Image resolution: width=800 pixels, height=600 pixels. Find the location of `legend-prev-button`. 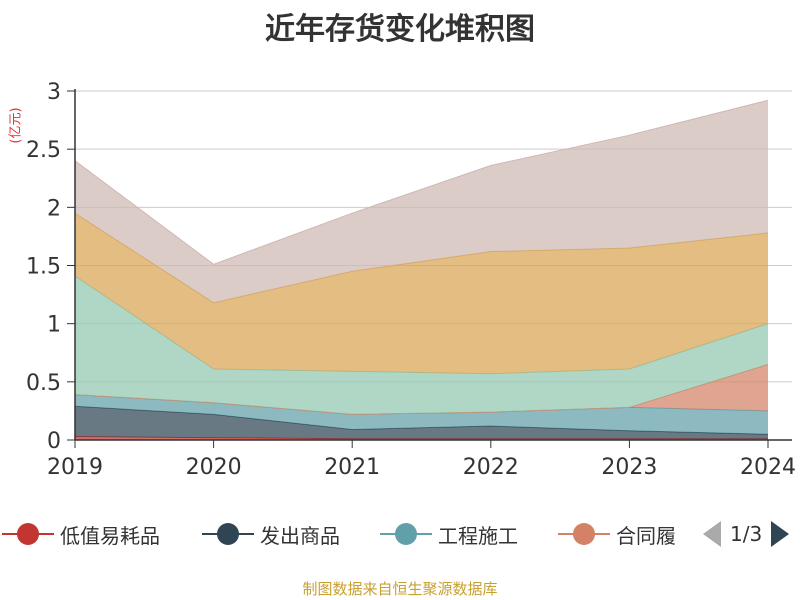

legend-prev-button is located at coordinates (712, 534).